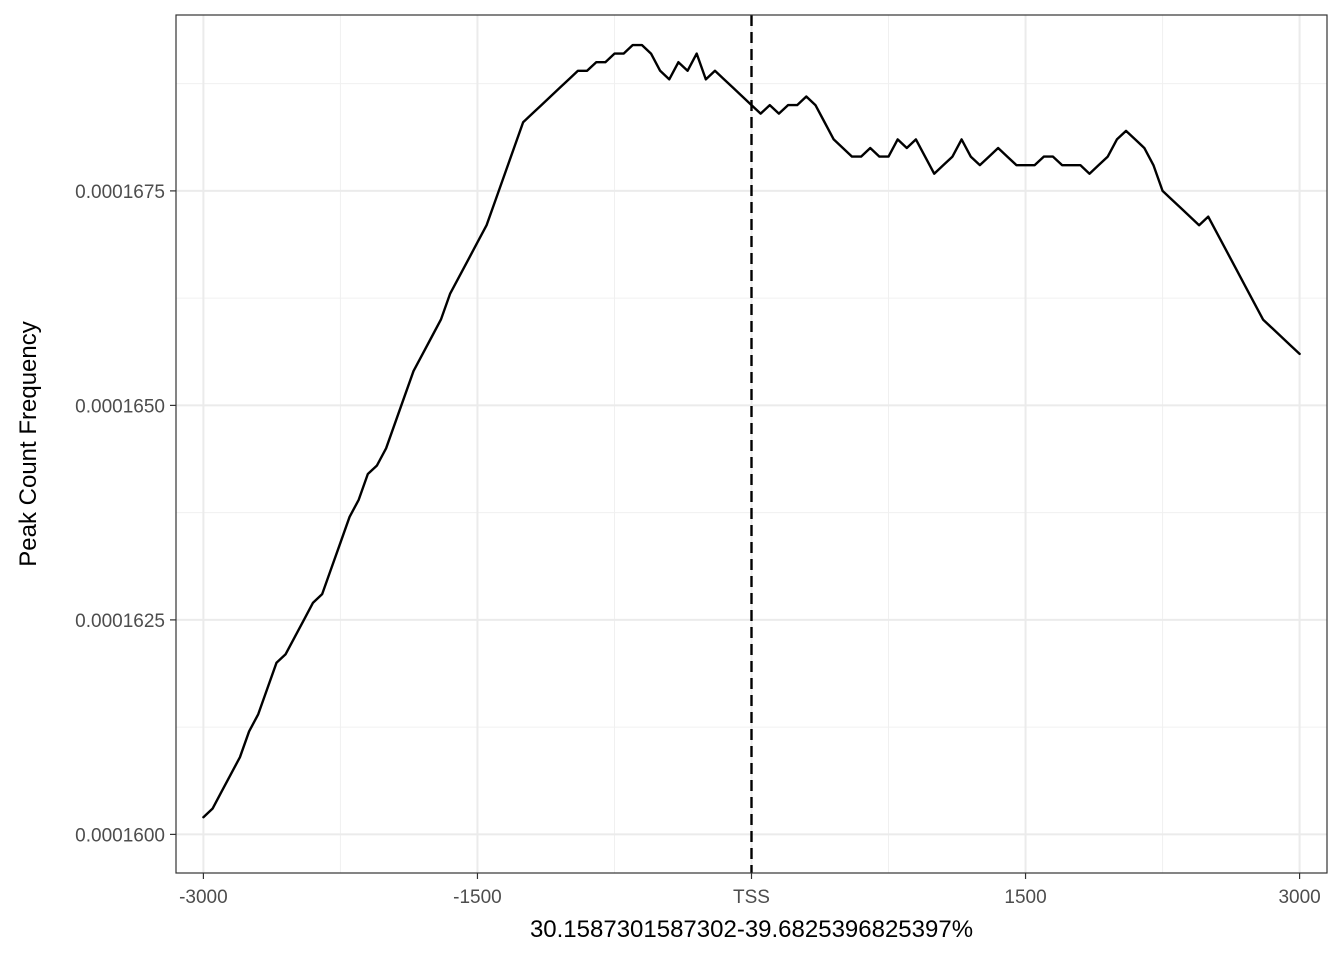 The image size is (1344, 960). What do you see at coordinates (751, 929) in the screenshot?
I see `x-axis-title: 30.1587301587302-39.6825396825397%` at bounding box center [751, 929].